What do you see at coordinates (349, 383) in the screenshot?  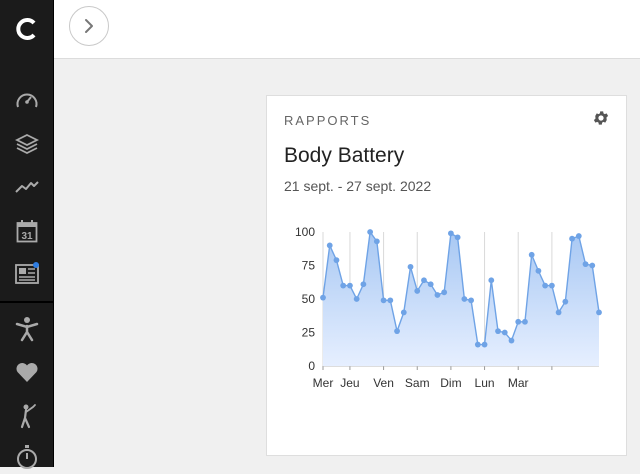 I see `day-label: Jeu` at bounding box center [349, 383].